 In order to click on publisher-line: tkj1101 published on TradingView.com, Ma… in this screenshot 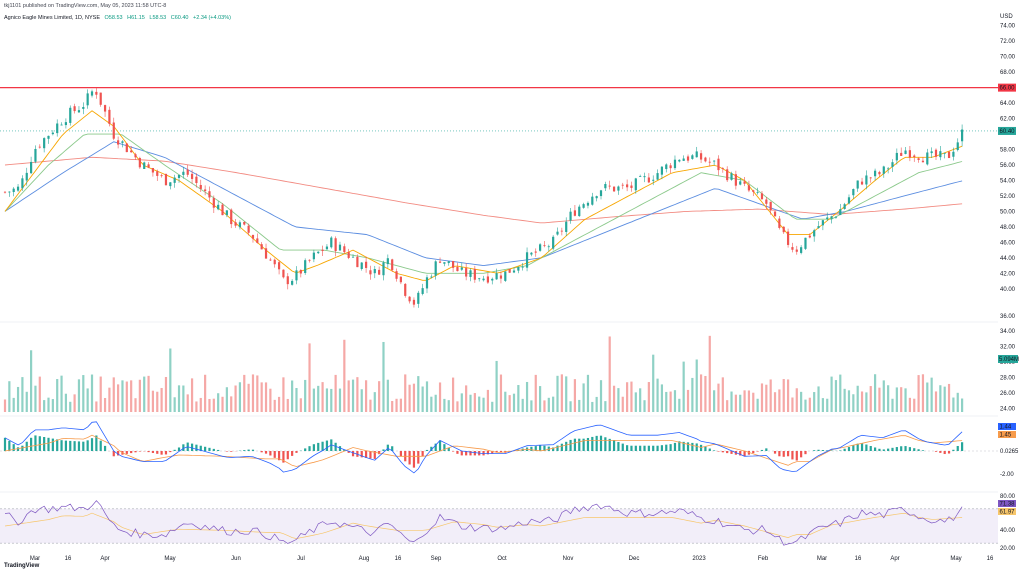, I will do `click(85, 6)`.